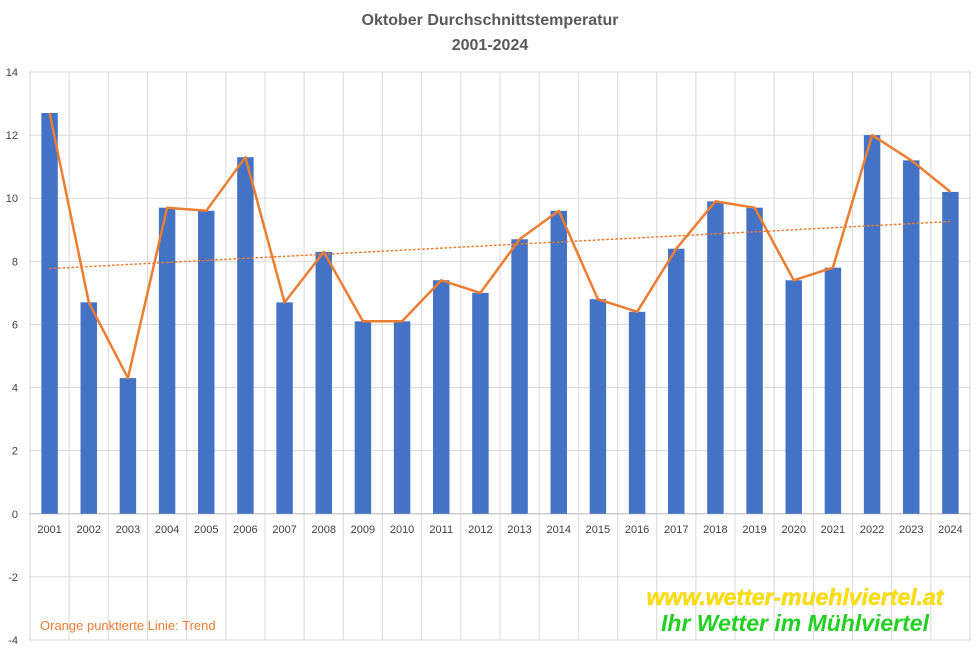 This screenshot has height=659, width=980. Describe the element at coordinates (490, 20) in the screenshot. I see `chart-title: Oktober Durchschnittstemperatur` at that location.